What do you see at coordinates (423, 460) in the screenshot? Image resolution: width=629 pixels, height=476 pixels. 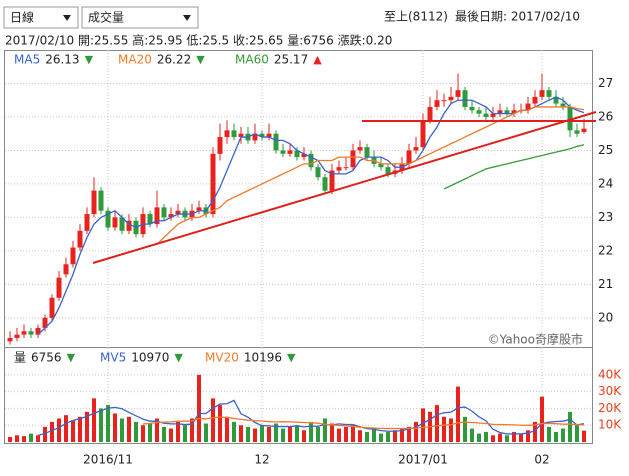 I see `x-tick-label: 2017/01` at bounding box center [423, 460].